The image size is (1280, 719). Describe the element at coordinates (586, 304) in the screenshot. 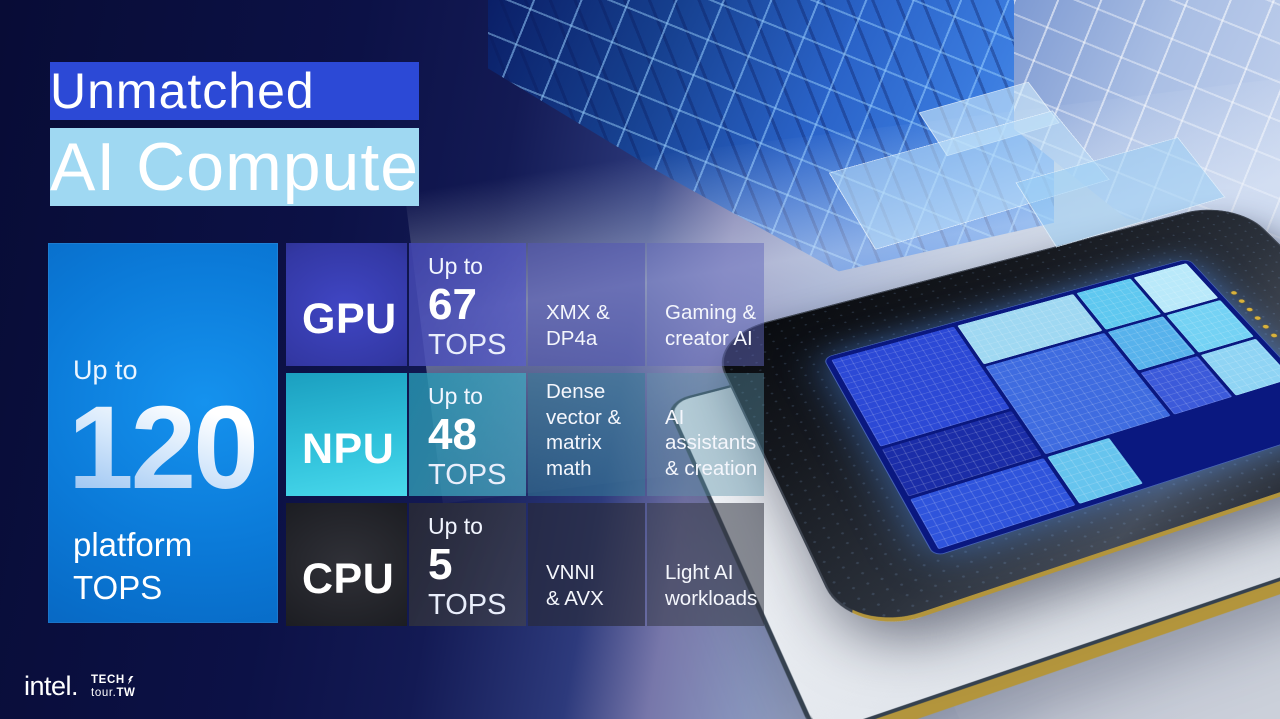

I see `gpu-tech-cell: XMX & DP4a` at that location.